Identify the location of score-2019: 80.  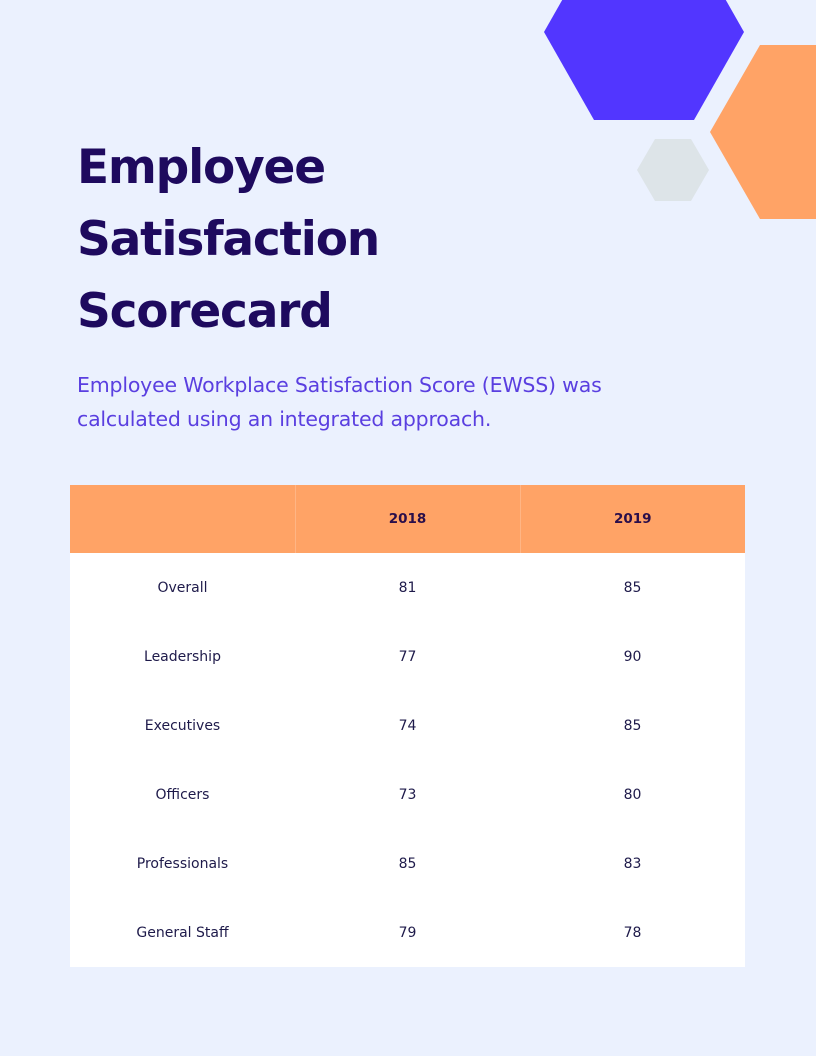
(632, 794).